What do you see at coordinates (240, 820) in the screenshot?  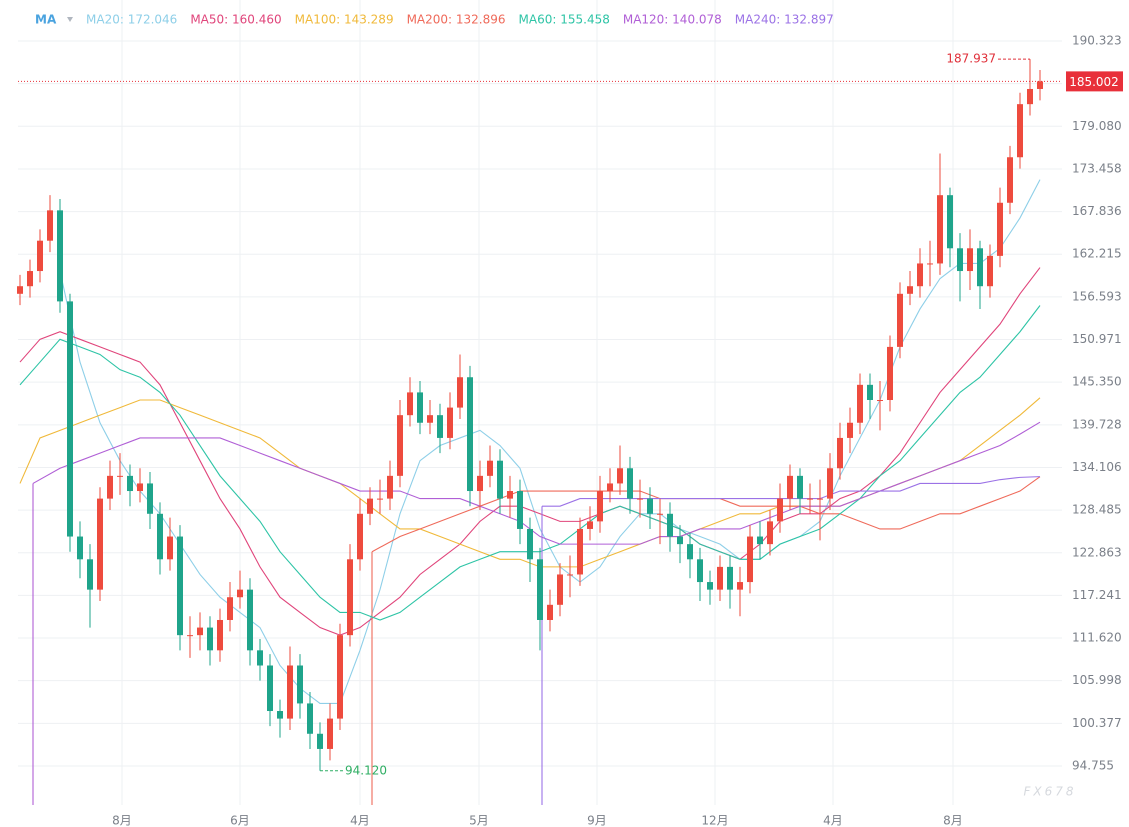 I see `x-tick-label: 6月` at bounding box center [240, 820].